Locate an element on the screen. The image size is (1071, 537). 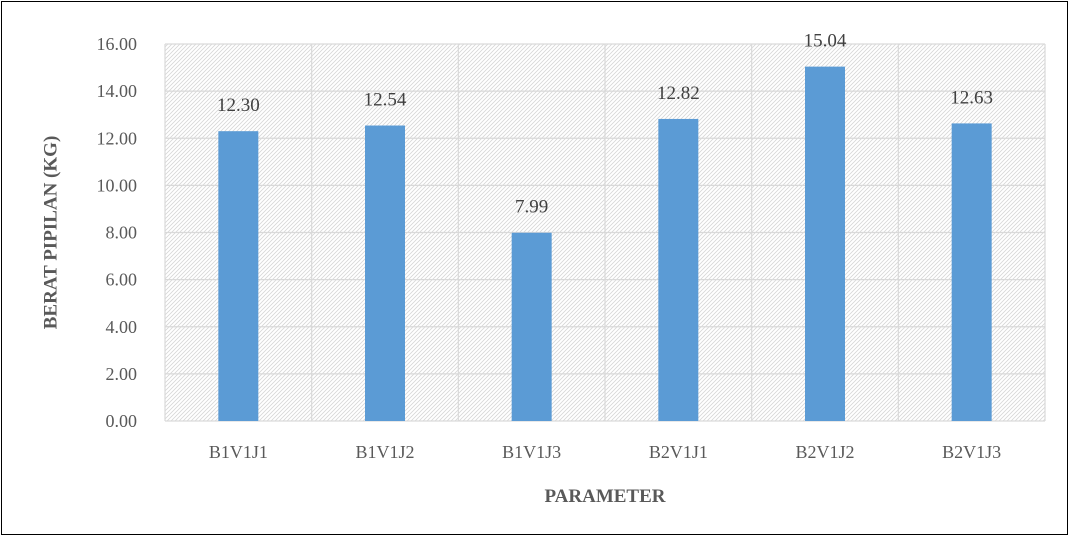
y-axis-ticks: 0.00 2.00 4.00 6.00 8.00 10.00 12.00 14.00 16.00 is located at coordinates (117, 232).